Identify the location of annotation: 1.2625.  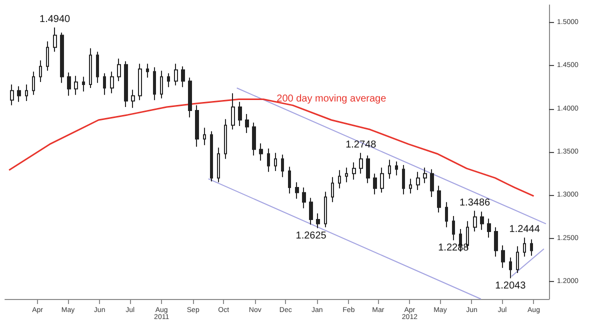
(311, 236).